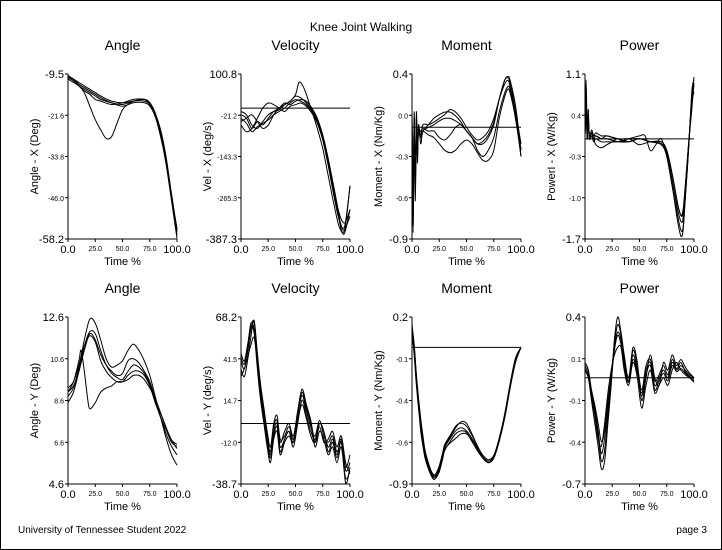 Image resolution: width=722 pixels, height=550 pixels. What do you see at coordinates (295, 288) in the screenshot?
I see `chart-title: Velocity` at bounding box center [295, 288].